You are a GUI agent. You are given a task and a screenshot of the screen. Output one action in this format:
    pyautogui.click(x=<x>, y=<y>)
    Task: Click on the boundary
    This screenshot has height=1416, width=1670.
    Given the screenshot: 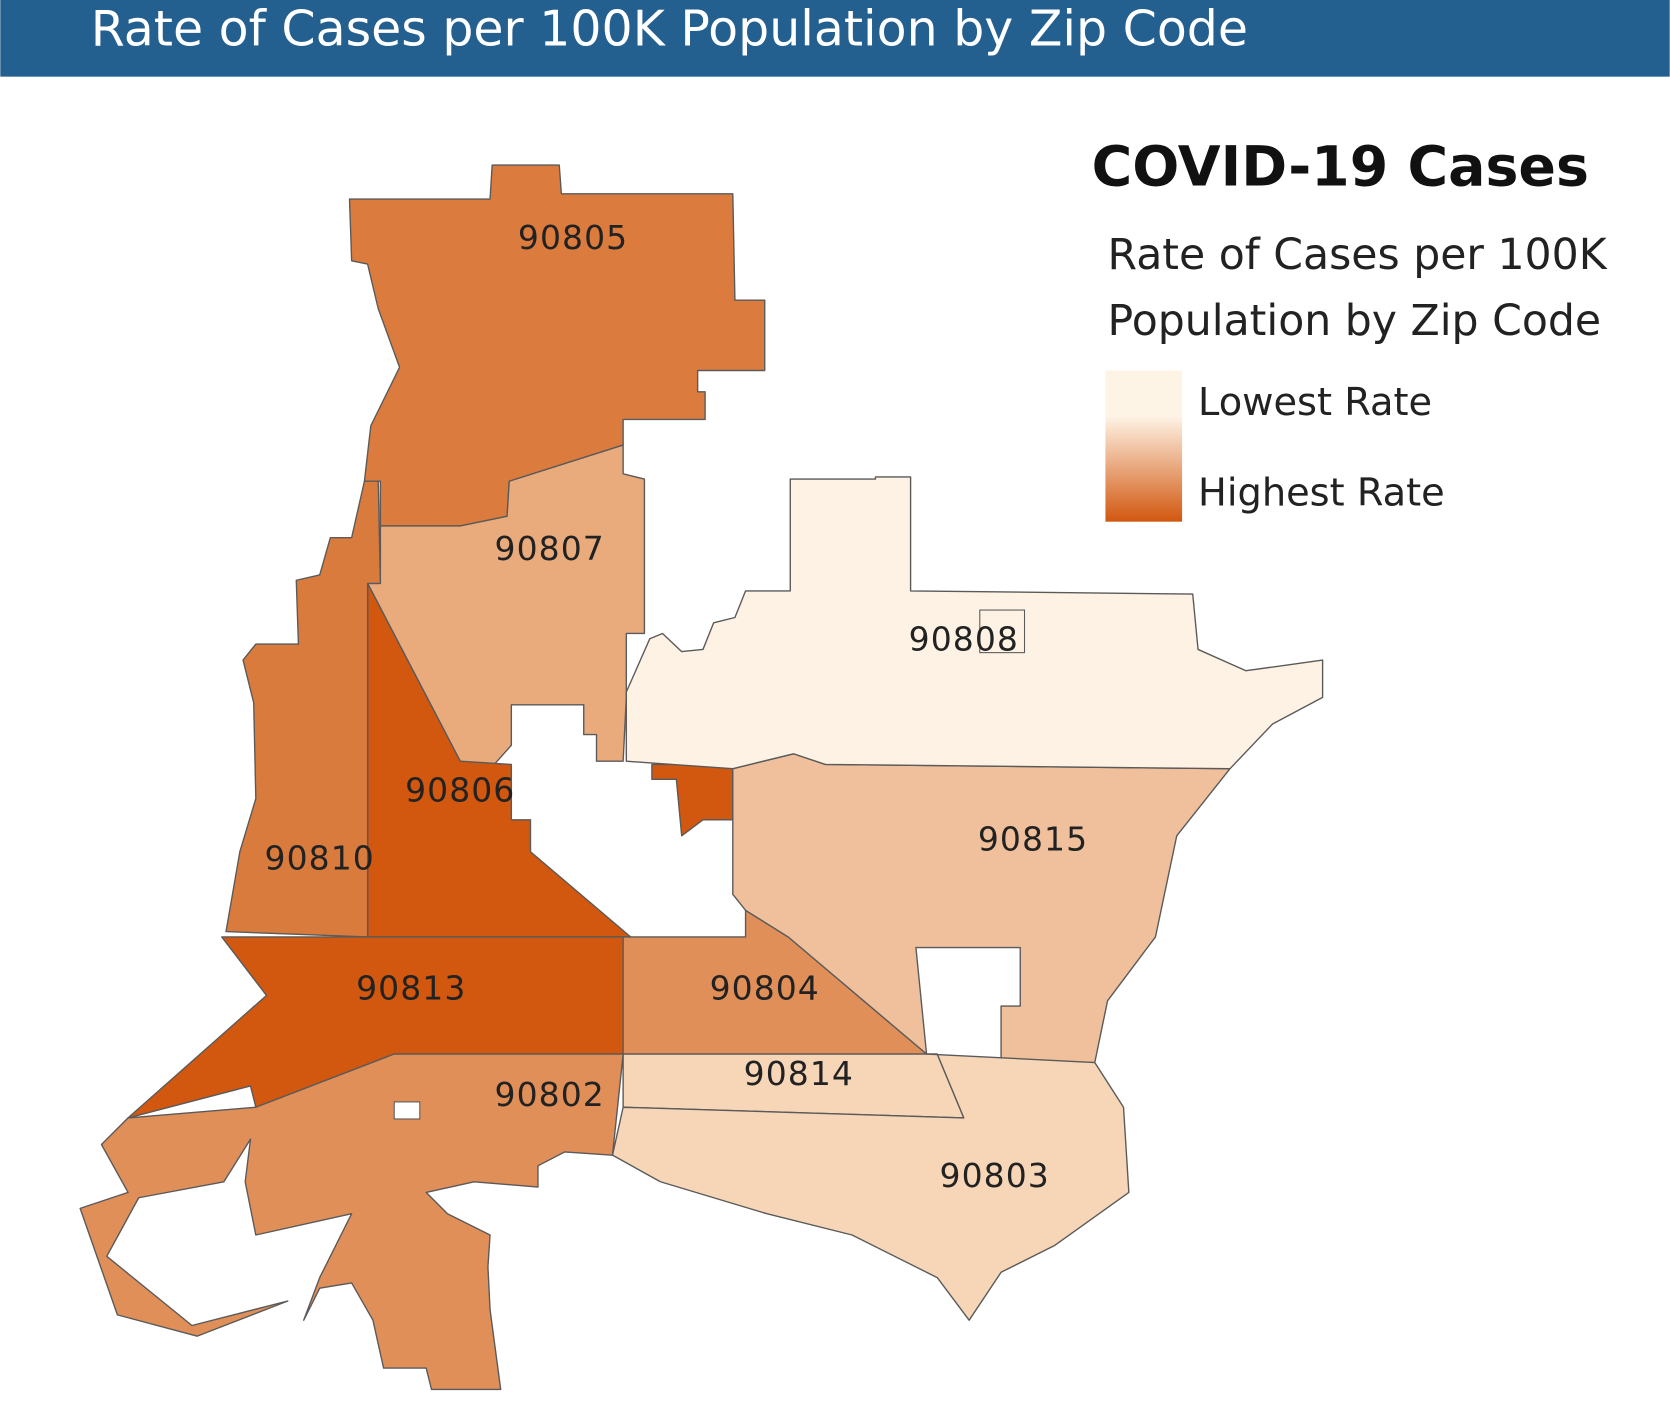 What is the action you would take?
    pyautogui.click(x=1002, y=631)
    